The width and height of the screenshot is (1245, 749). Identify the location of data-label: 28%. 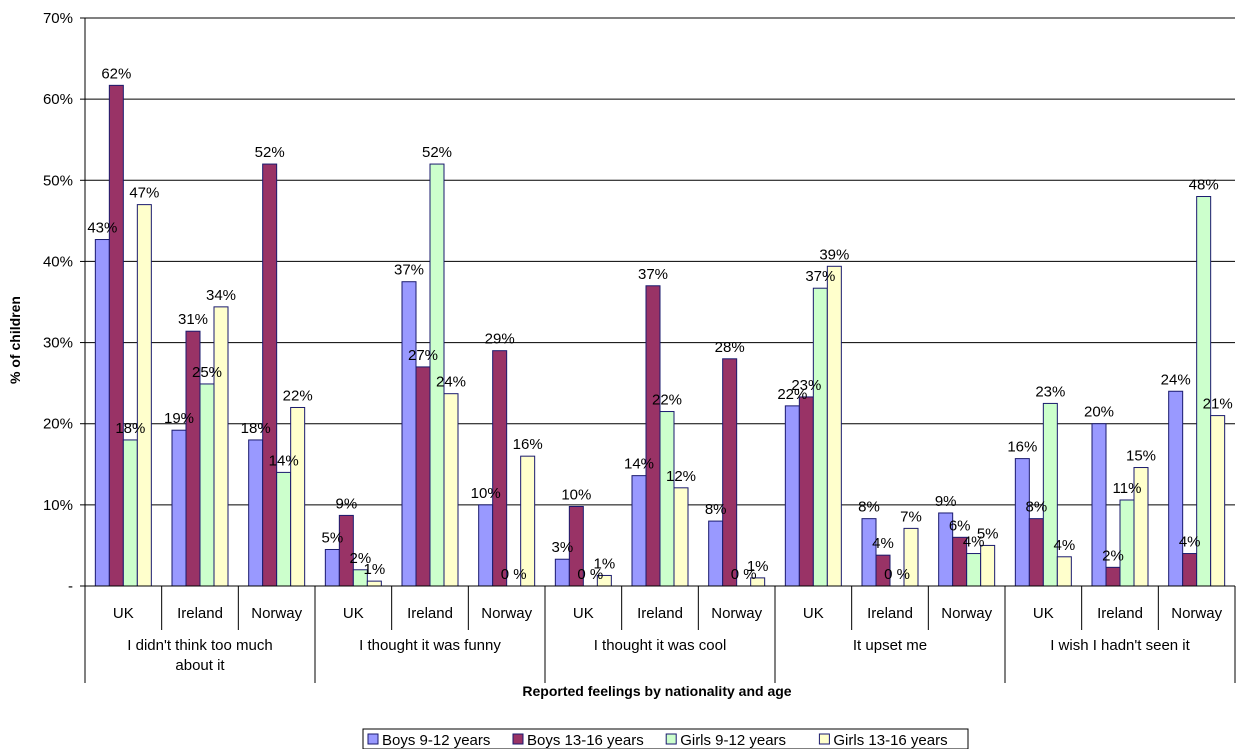
(730, 347).